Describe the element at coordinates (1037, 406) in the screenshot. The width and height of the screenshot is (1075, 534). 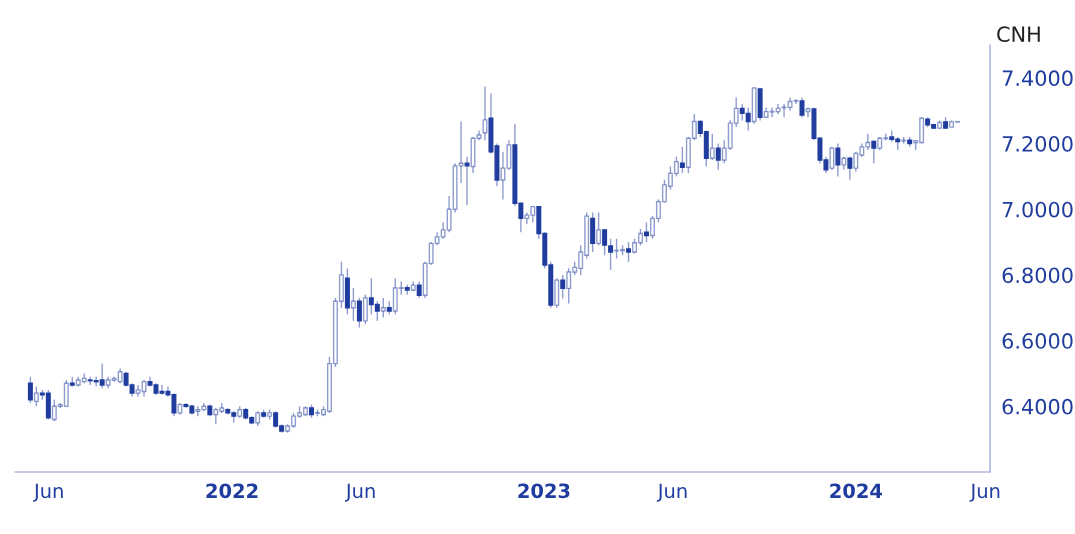
I see `y-tick-label: 6.4000` at that location.